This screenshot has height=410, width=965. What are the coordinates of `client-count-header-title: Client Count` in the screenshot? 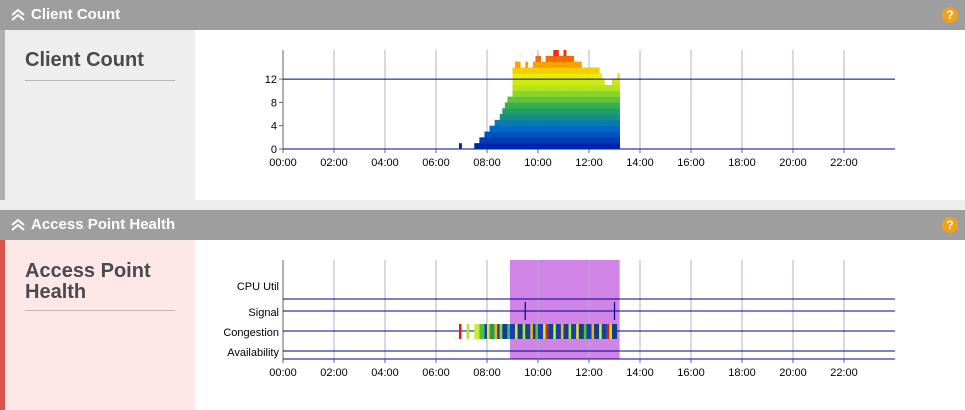 It's located at (76, 14).